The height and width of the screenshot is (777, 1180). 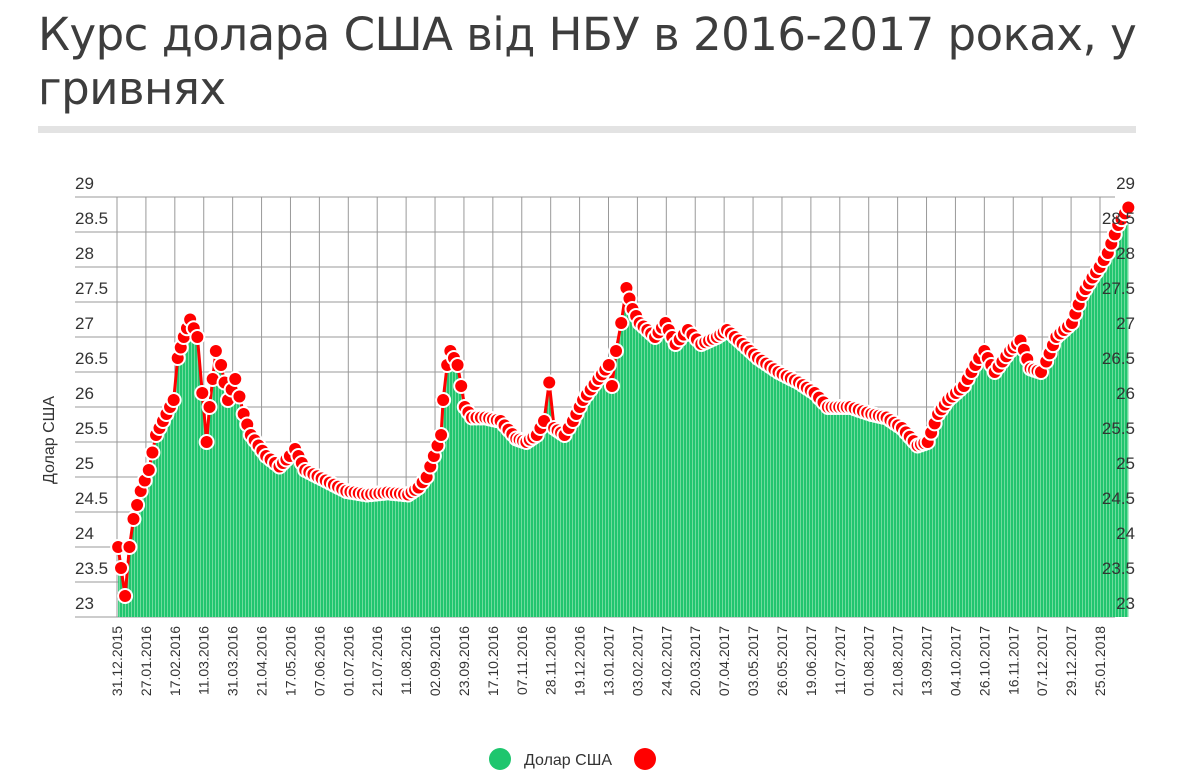 What do you see at coordinates (319, 661) in the screenshot?
I see `x-tick-label: 07.06.2016` at bounding box center [319, 661].